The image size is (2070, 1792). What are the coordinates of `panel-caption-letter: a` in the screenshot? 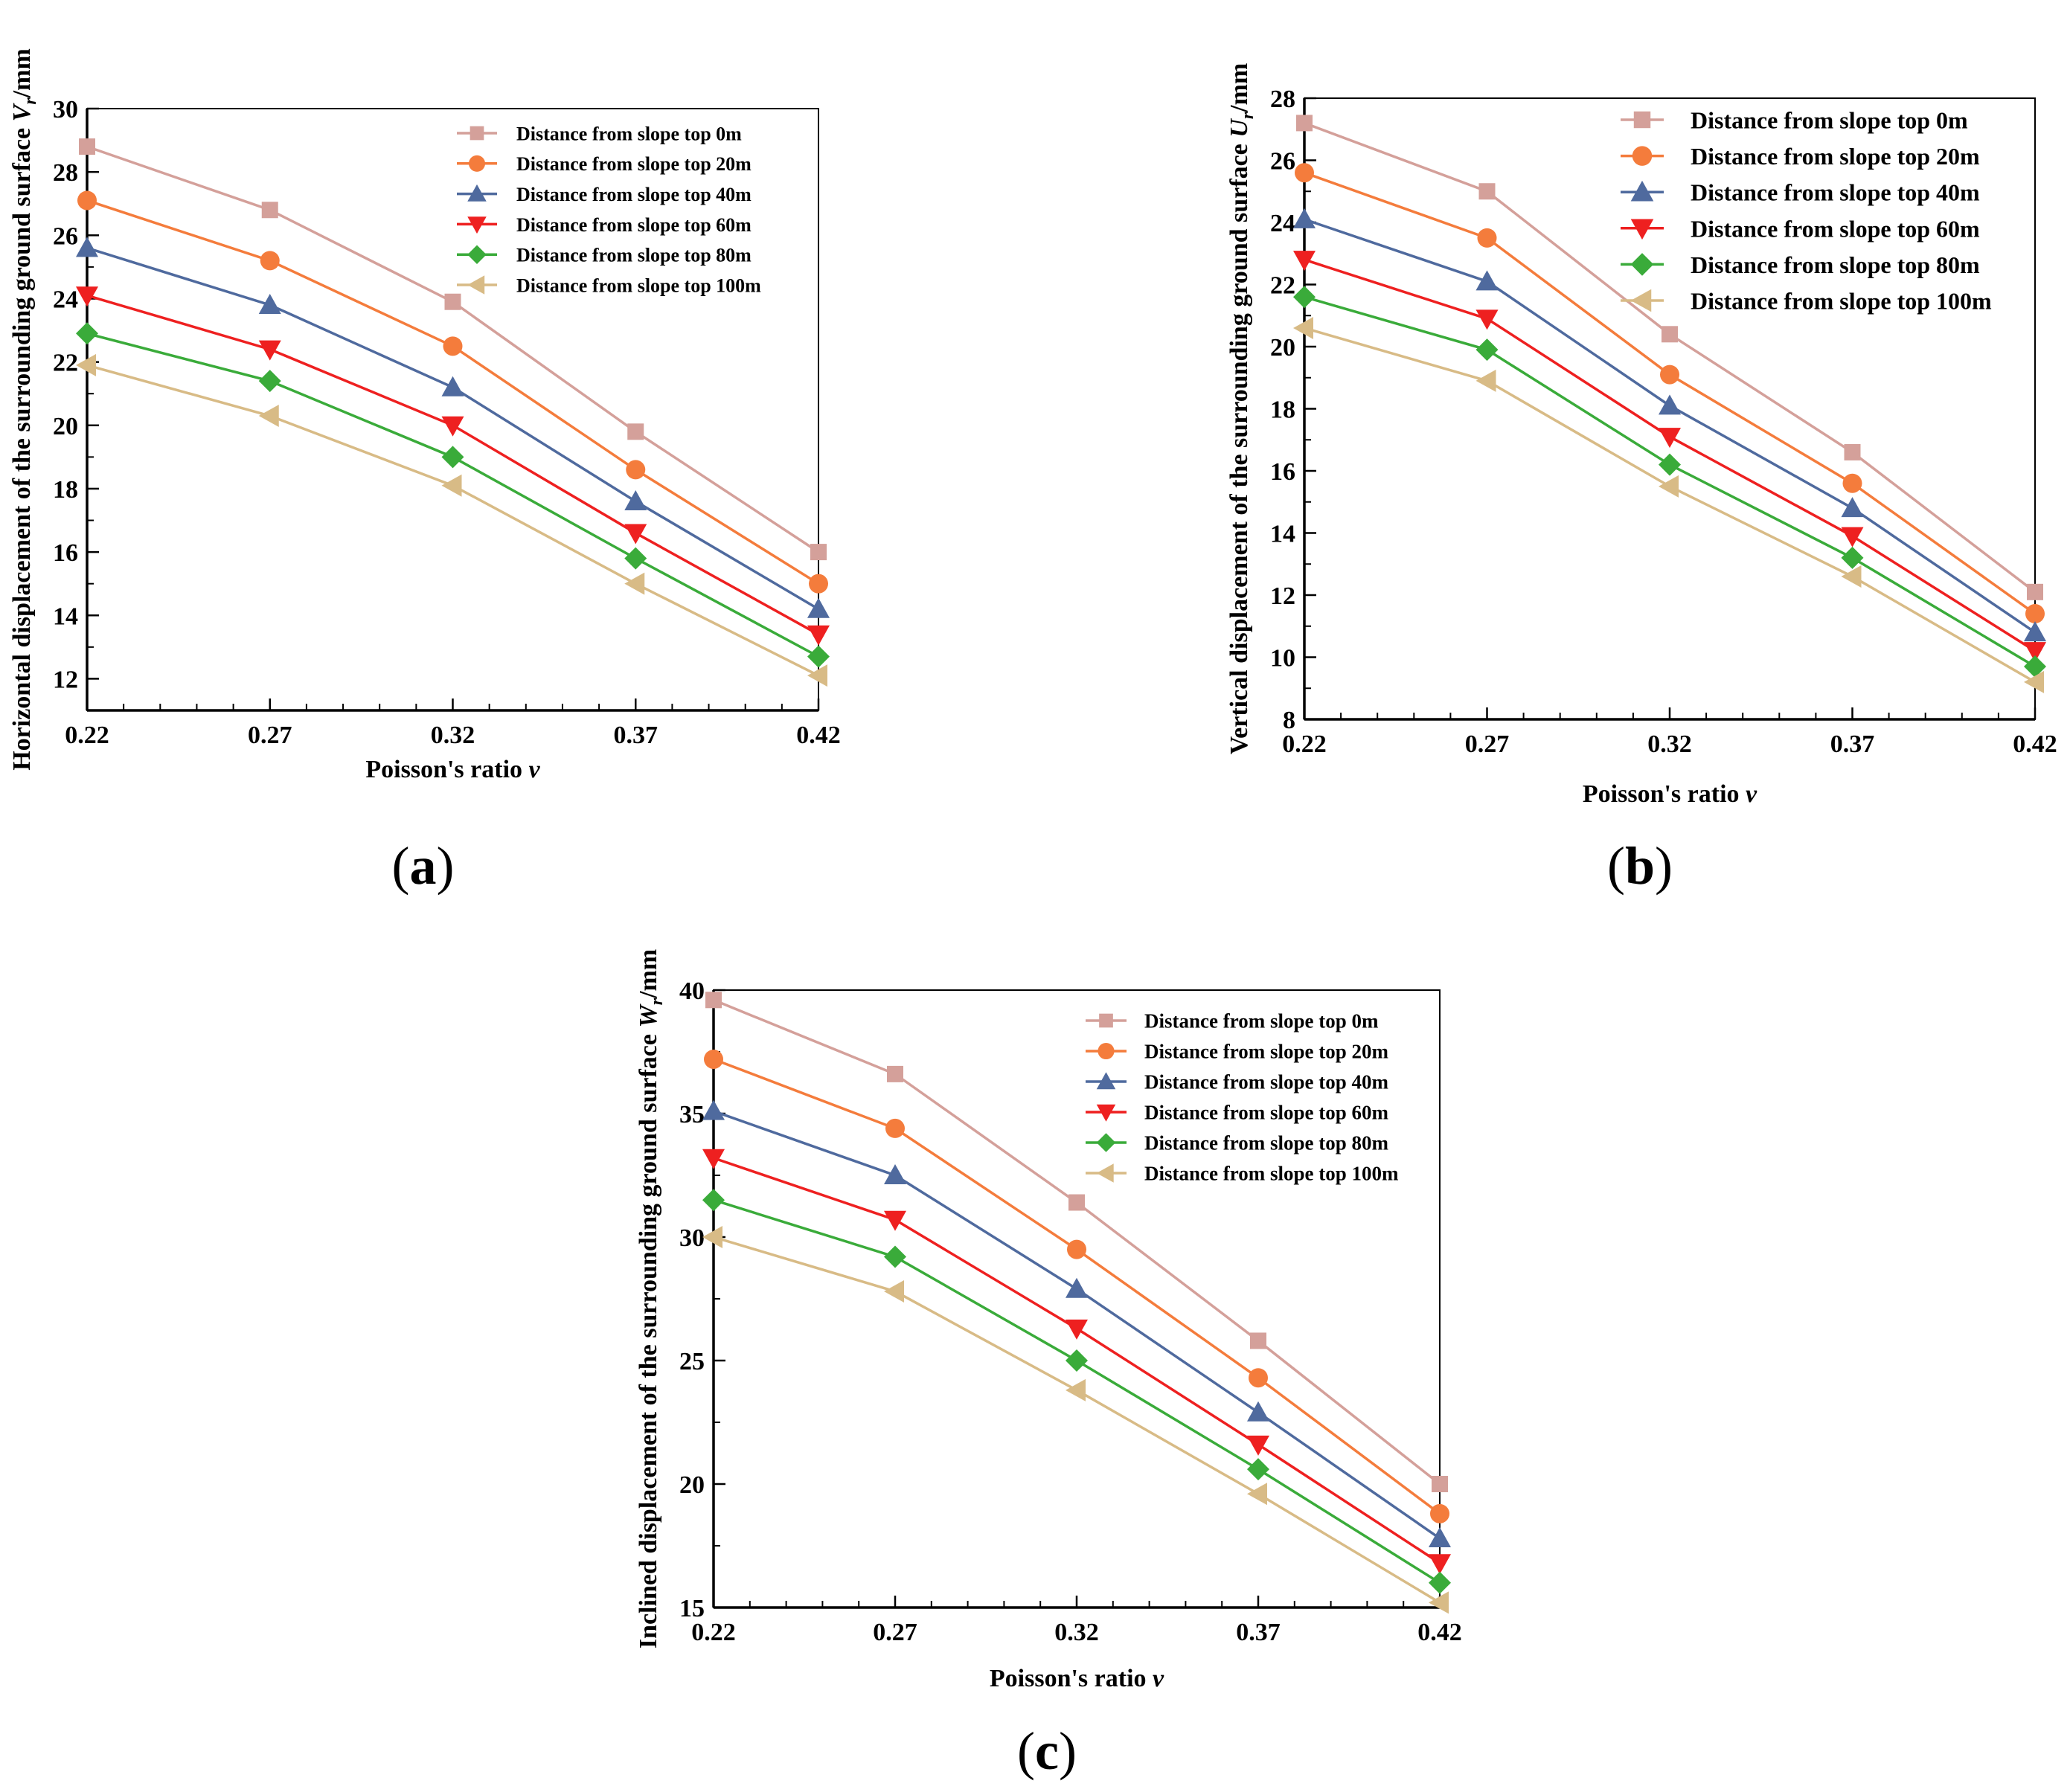 It's located at (424, 866).